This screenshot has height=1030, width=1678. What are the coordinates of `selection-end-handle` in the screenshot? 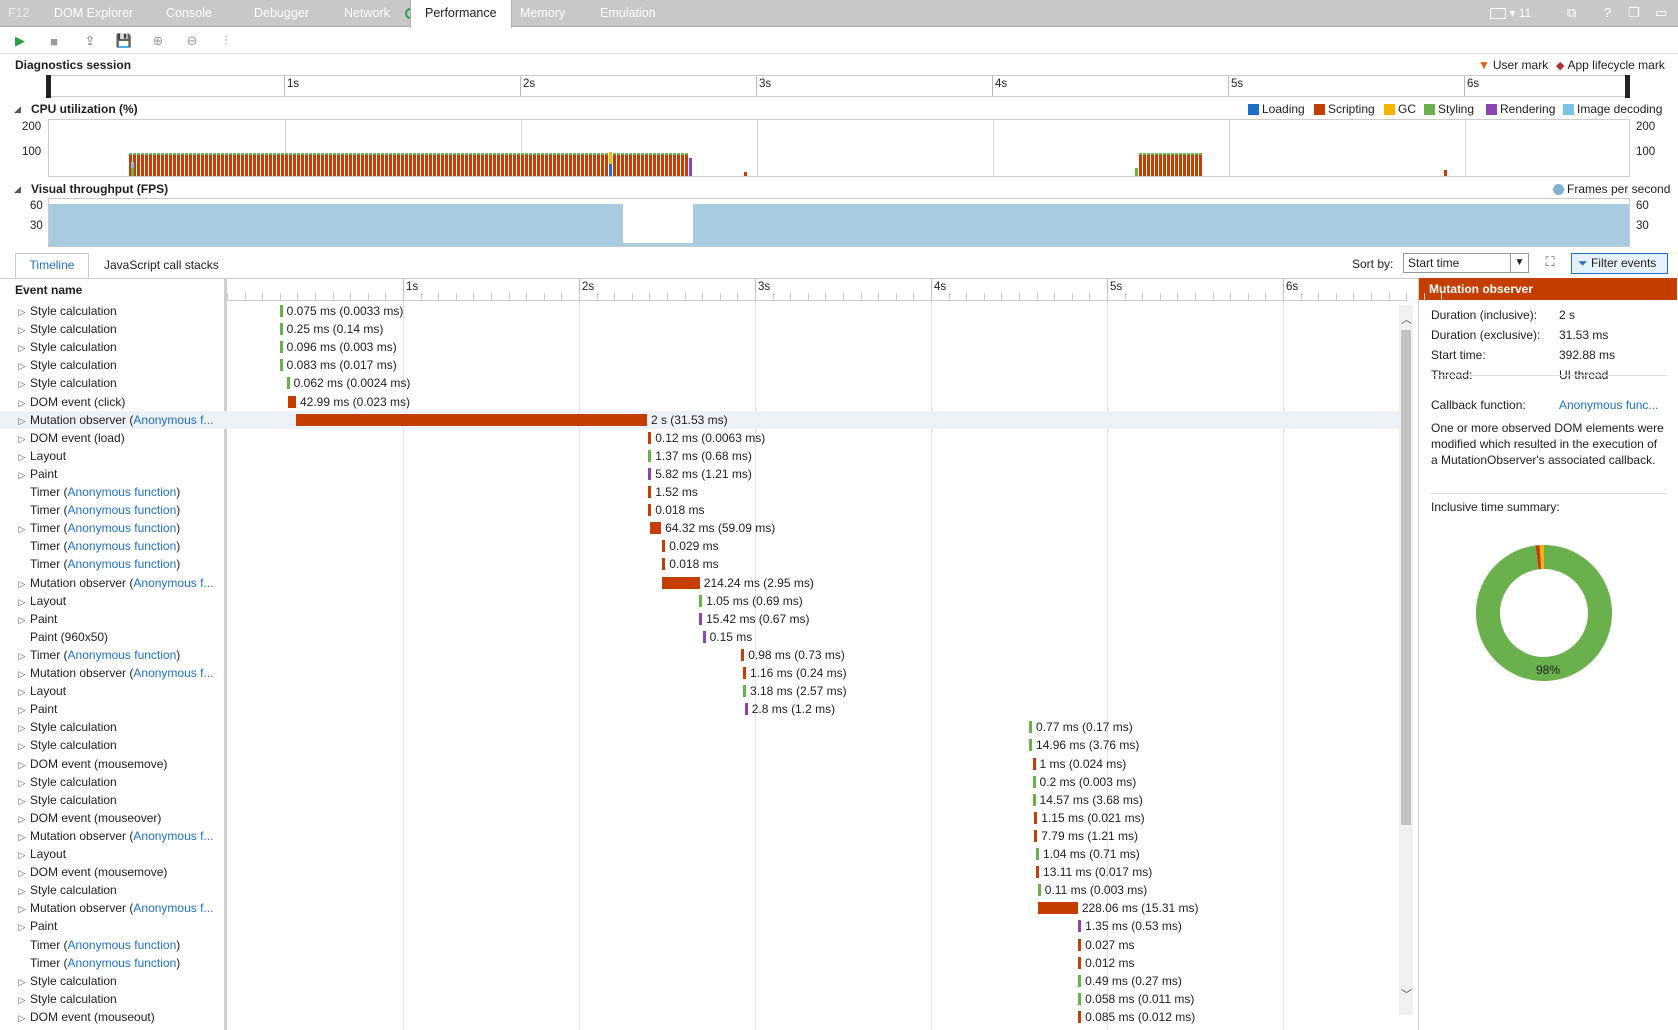 It's located at (1627, 86).